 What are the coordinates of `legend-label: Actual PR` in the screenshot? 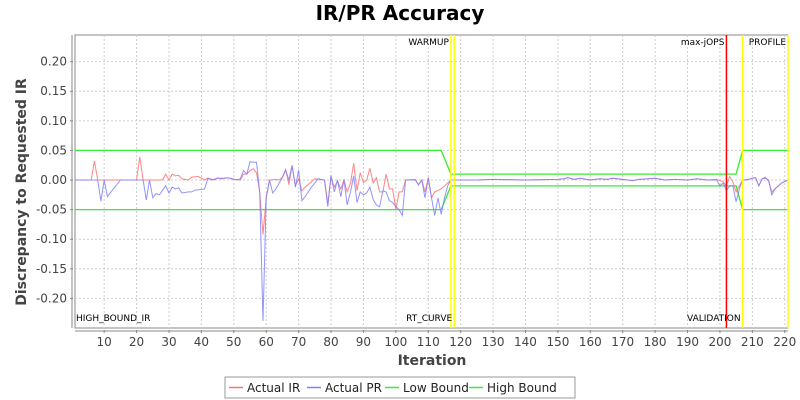 It's located at (353, 388).